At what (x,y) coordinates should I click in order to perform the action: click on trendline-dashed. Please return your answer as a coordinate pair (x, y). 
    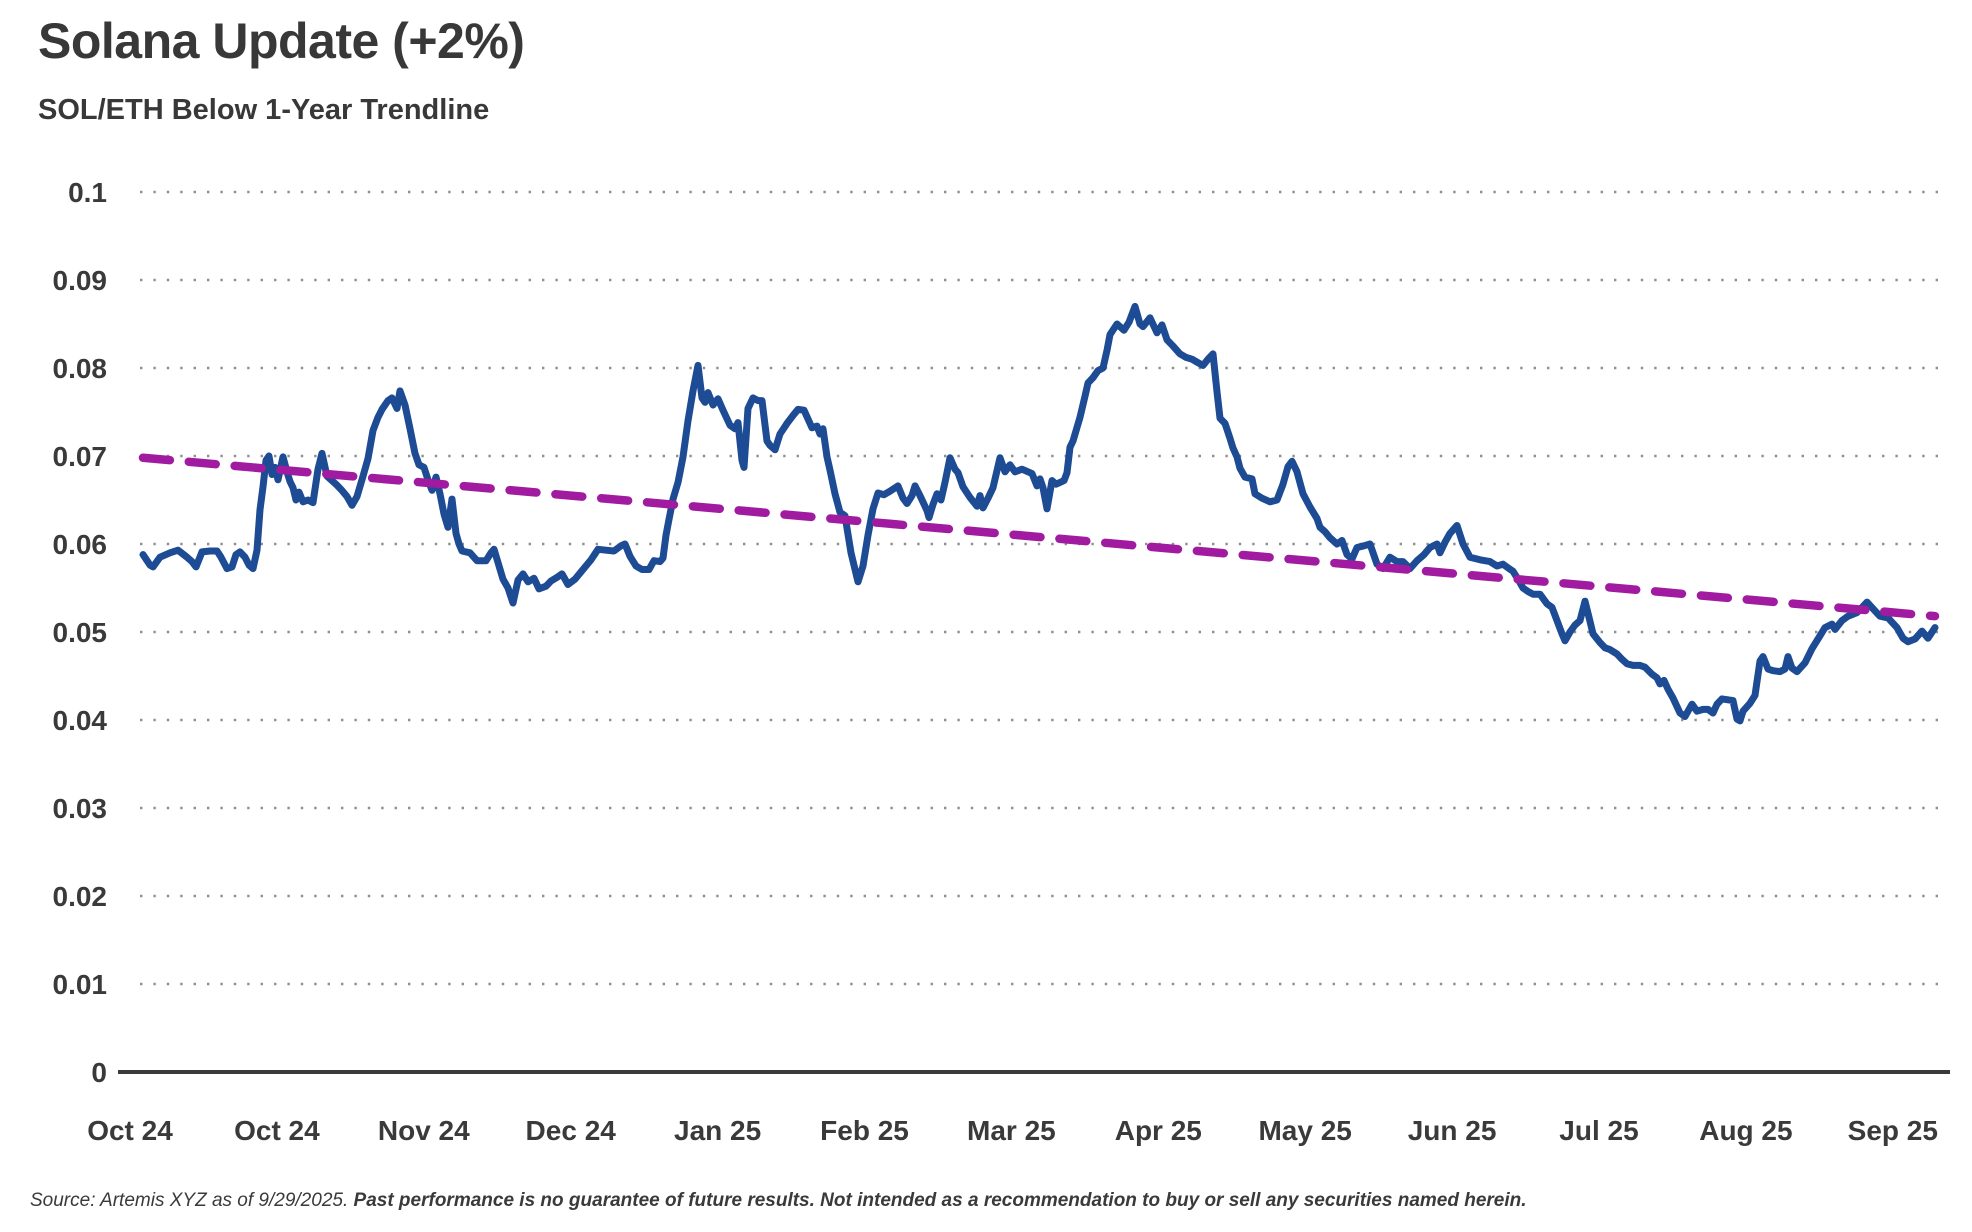
    Looking at the image, I should click on (1039, 537).